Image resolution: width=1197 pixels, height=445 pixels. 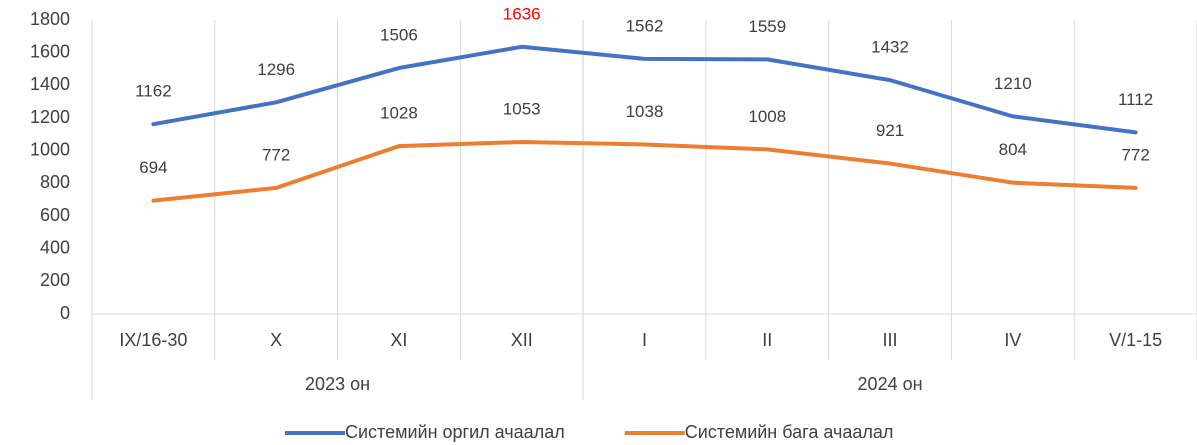 I want to click on data-label: 1506, so click(x=399, y=35).